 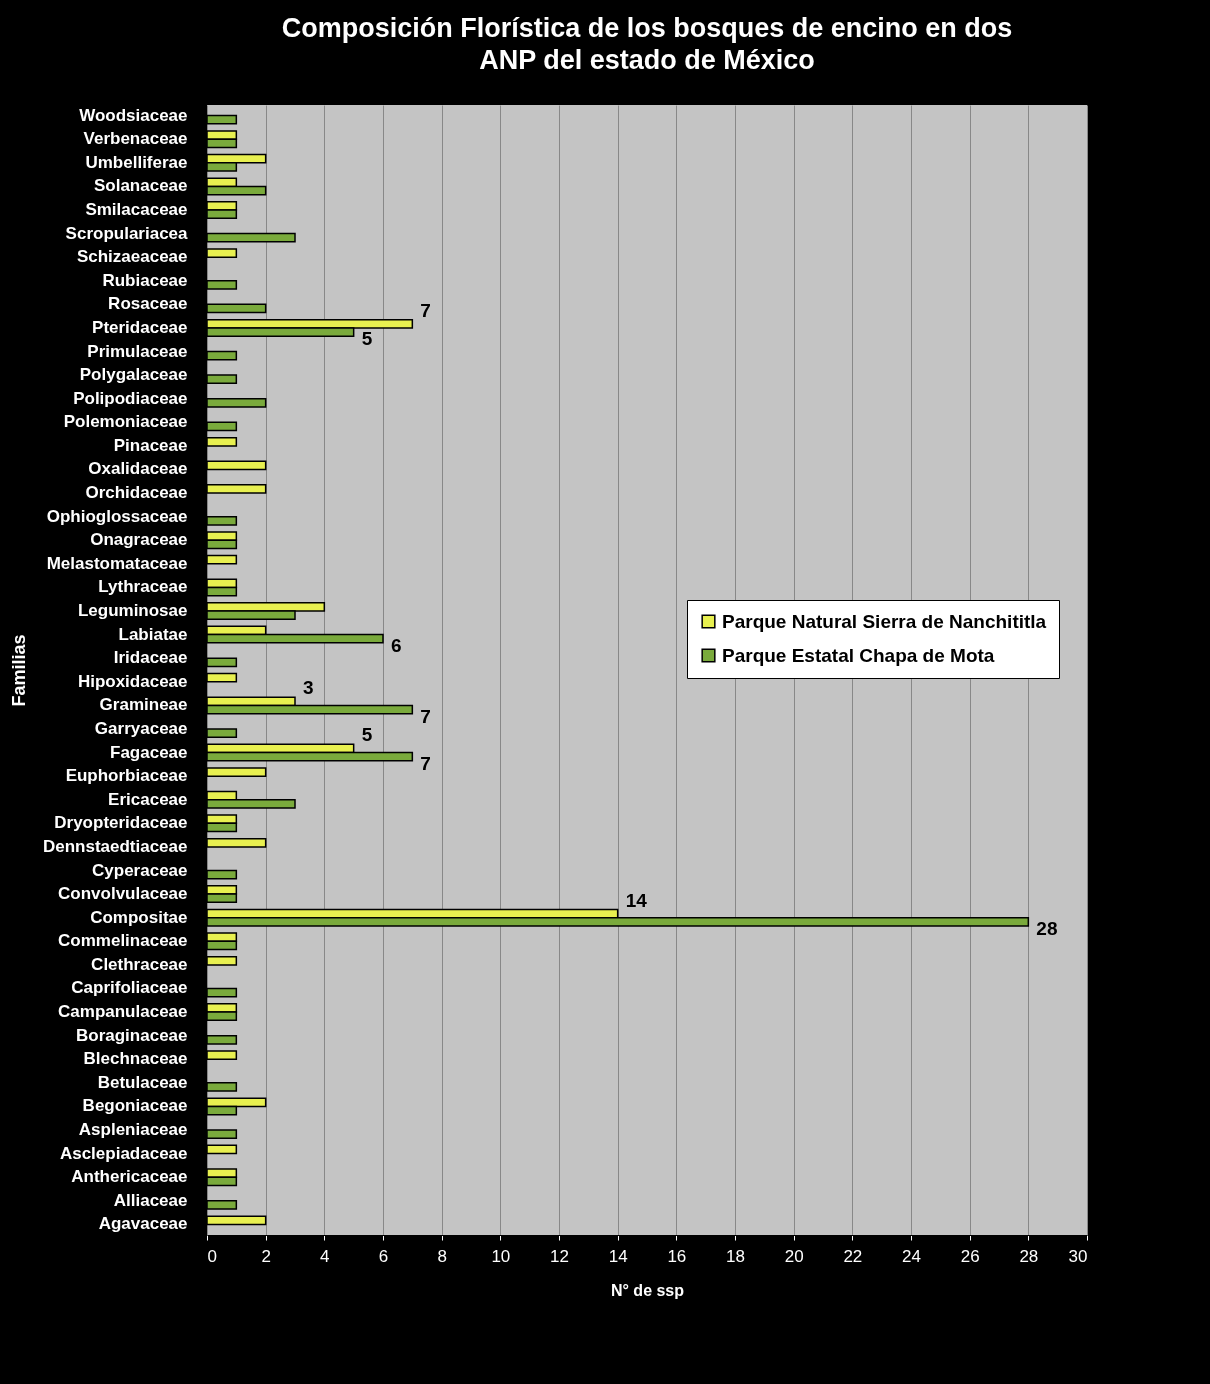 What do you see at coordinates (150, 658) in the screenshot?
I see `y-tick-label: Iridaceae` at bounding box center [150, 658].